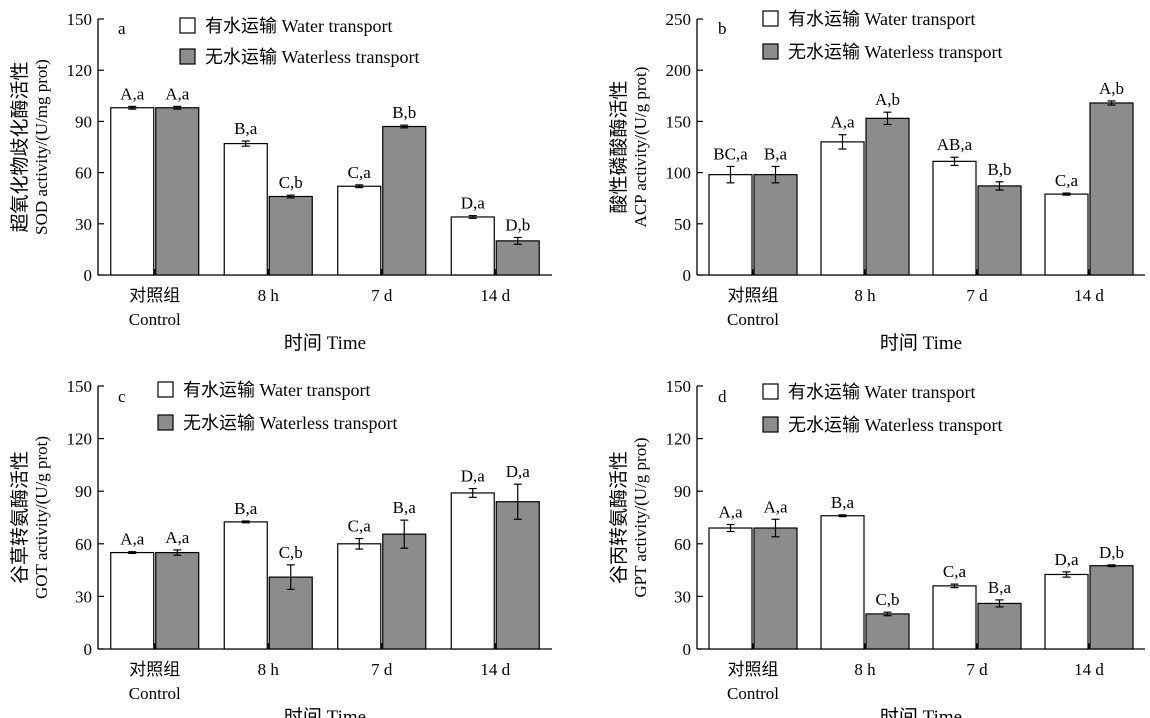 The width and height of the screenshot is (1150, 718). Describe the element at coordinates (619, 146) in the screenshot. I see `y-axis-label-cn: 酸性磷酸酶活性` at that location.